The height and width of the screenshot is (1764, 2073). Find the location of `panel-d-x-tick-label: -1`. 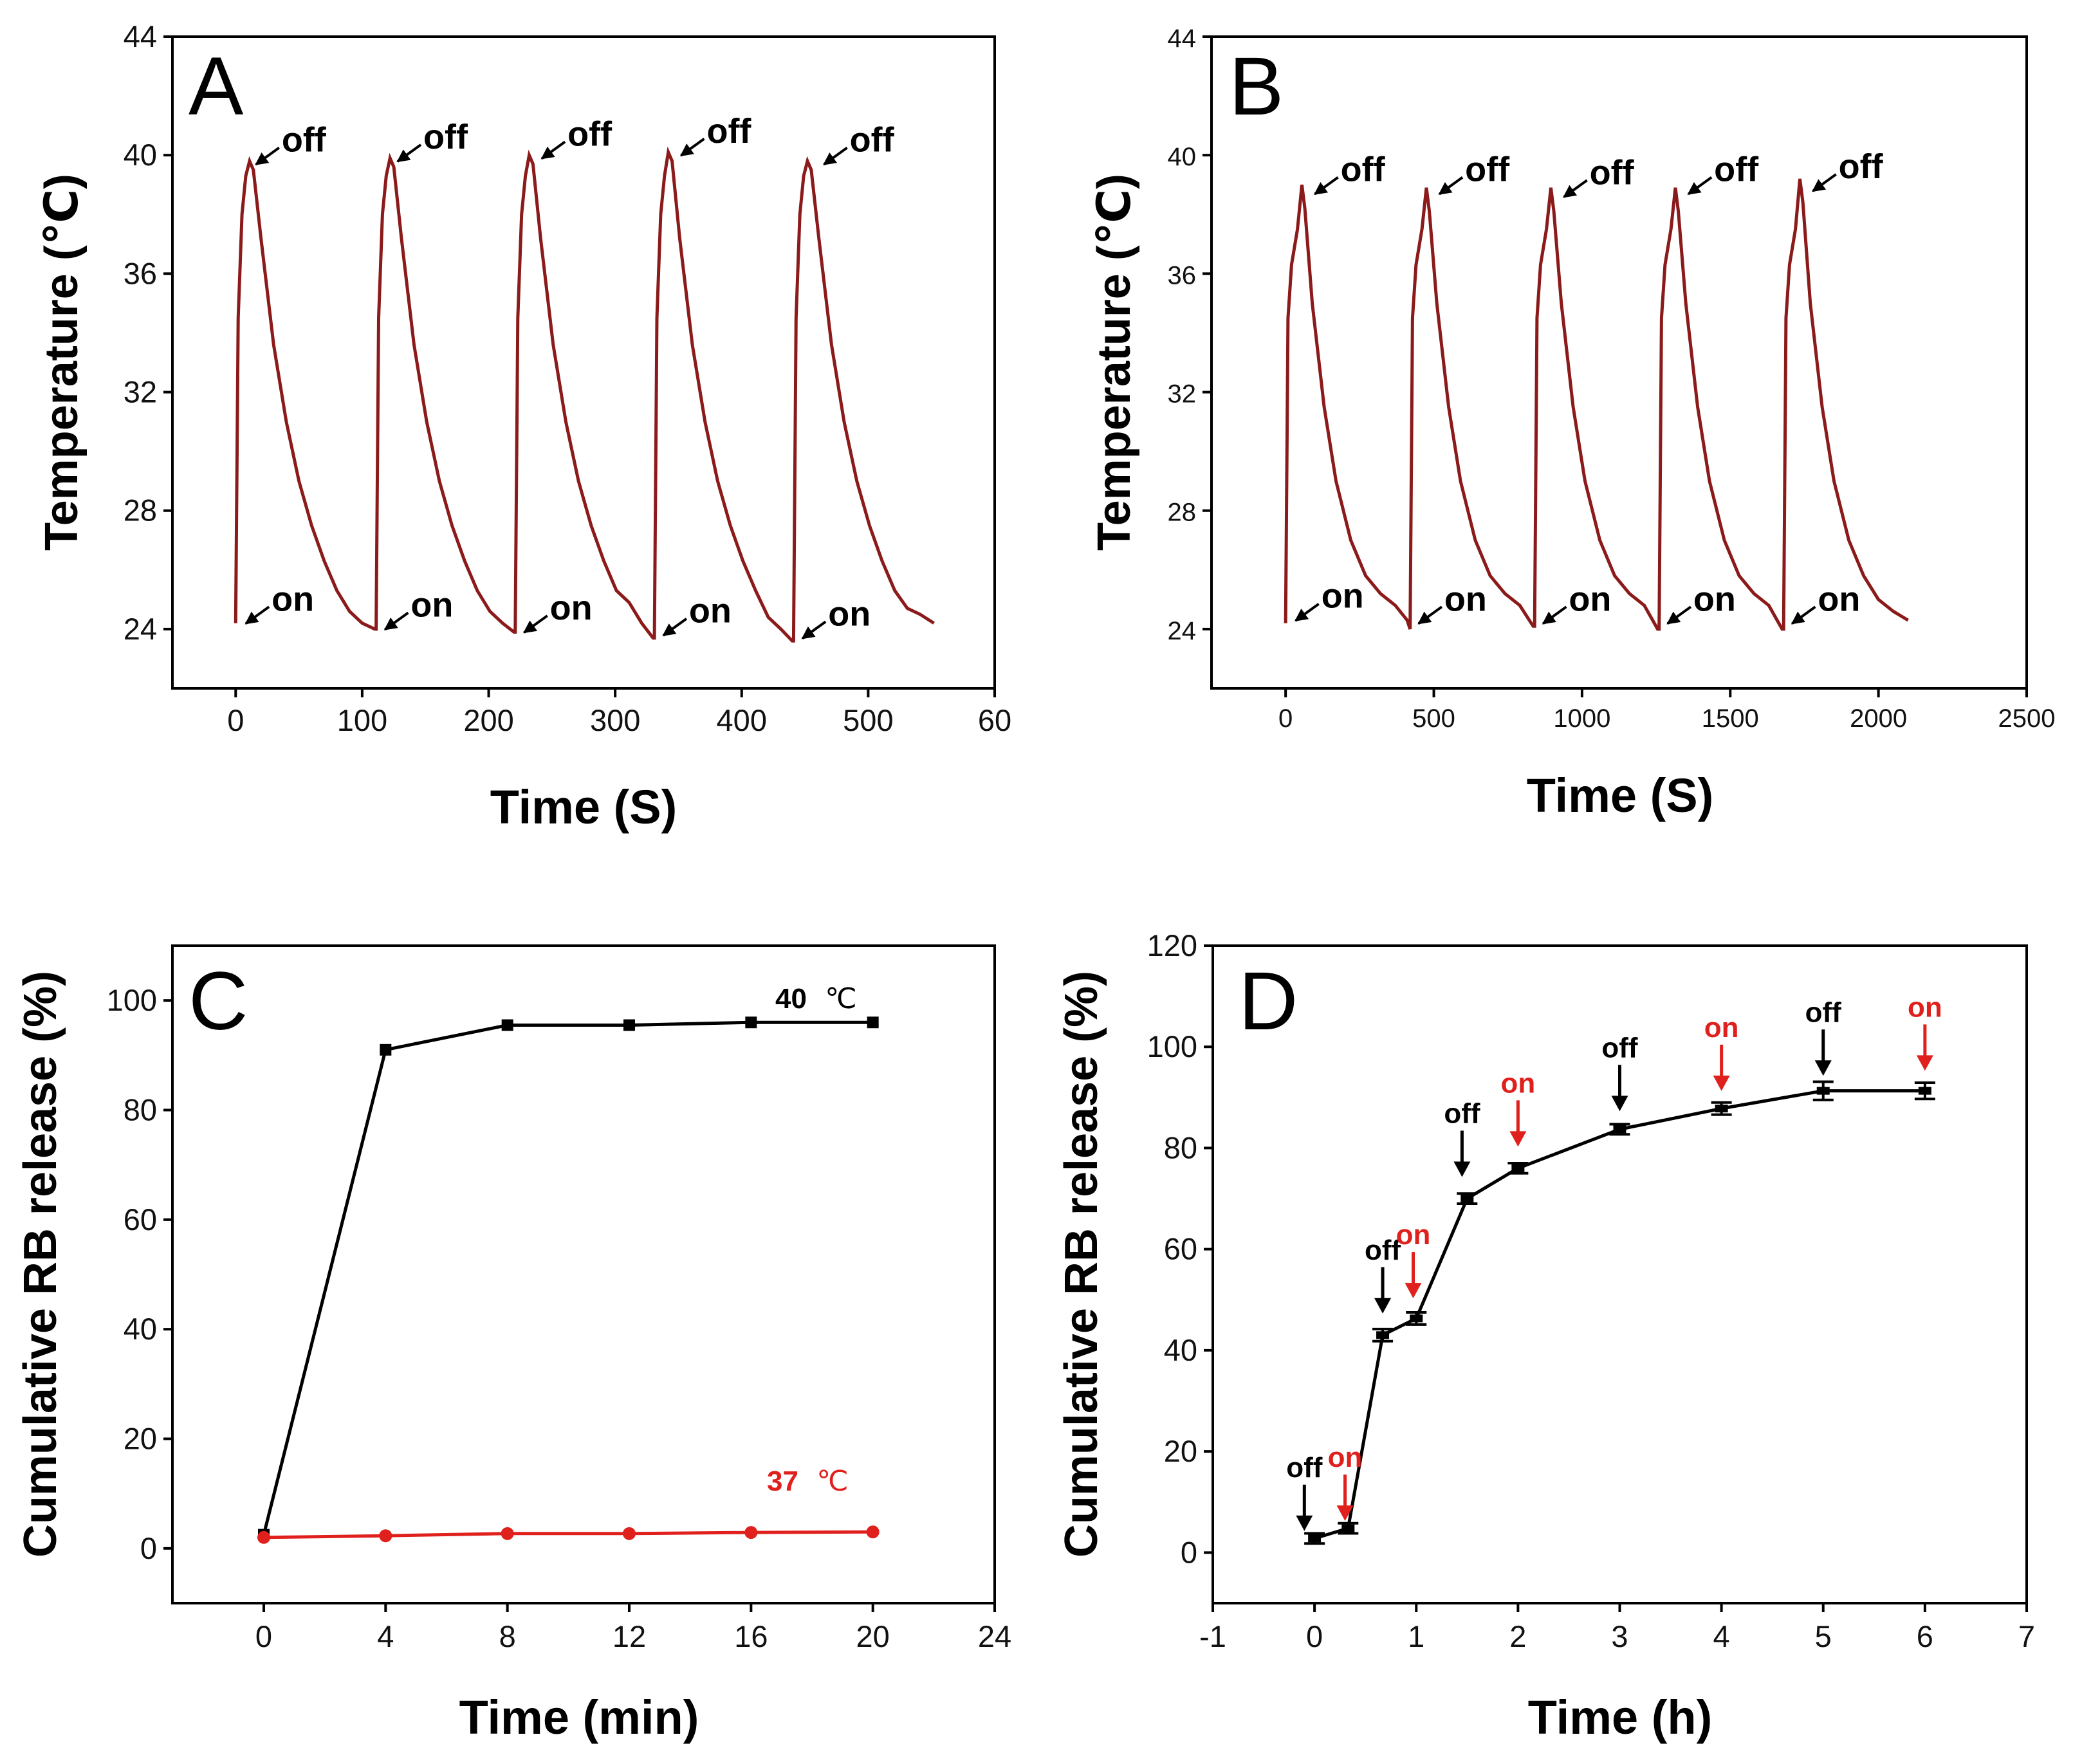

panel-d-x-tick-label: -1 is located at coordinates (1212, 1636).